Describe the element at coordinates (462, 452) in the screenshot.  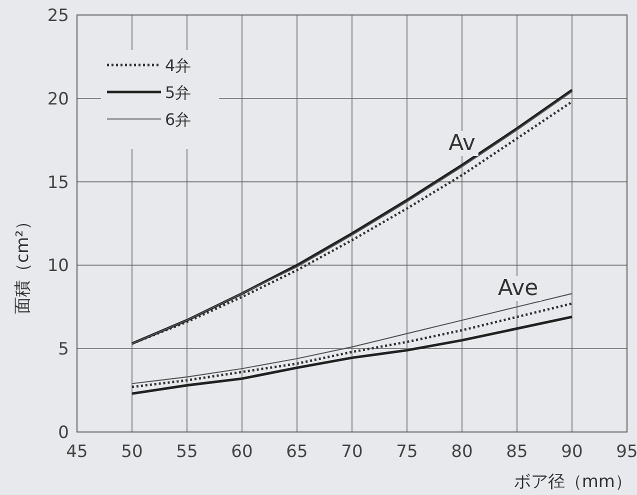
I see `x-tick-label: 80` at that location.